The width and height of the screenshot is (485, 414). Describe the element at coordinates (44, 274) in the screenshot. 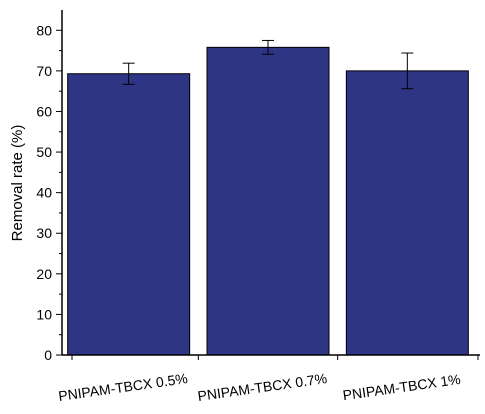

I see `y-tick-label: 20` at that location.